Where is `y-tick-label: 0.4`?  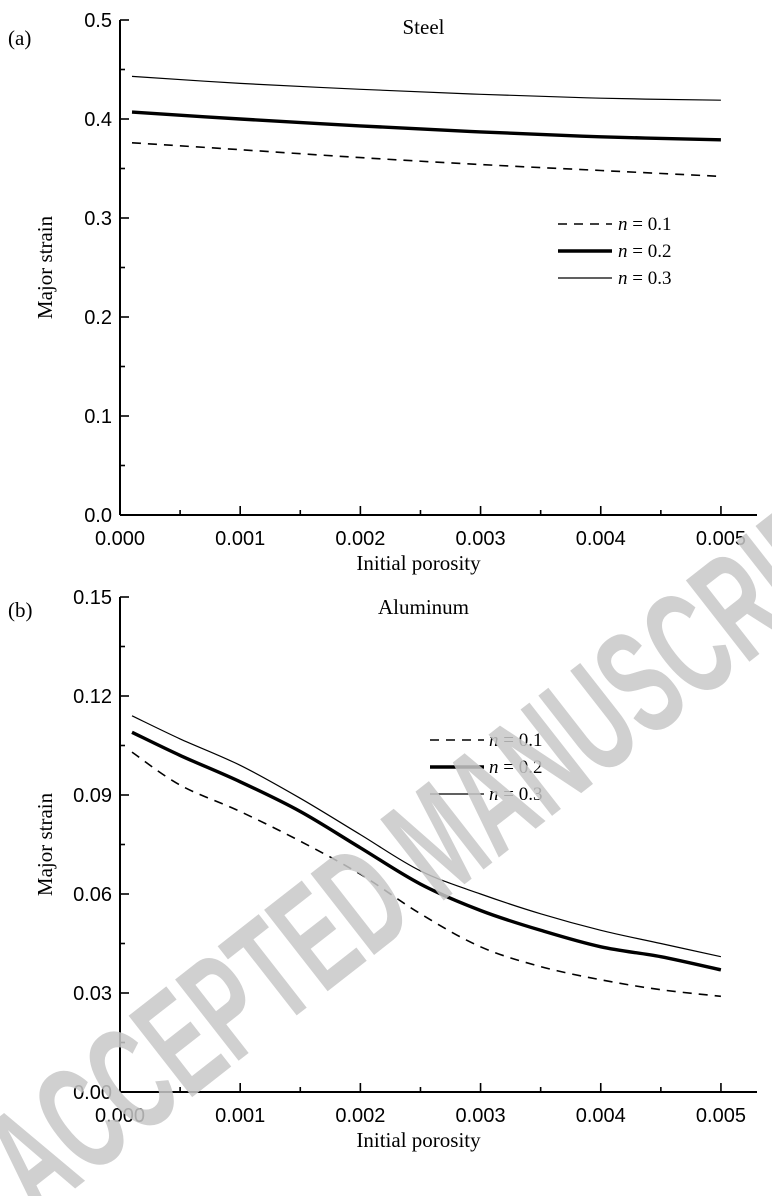
y-tick-label: 0.4 is located at coordinates (98, 120).